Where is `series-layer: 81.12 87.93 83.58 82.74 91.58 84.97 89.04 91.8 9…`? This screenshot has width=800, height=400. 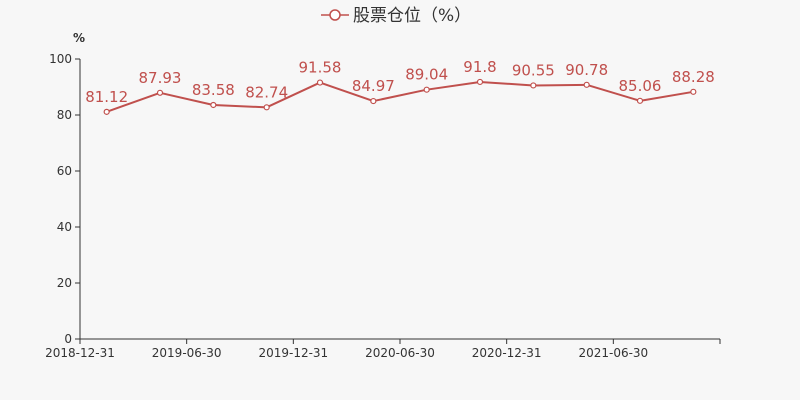
series-layer: 81.12 87.93 83.58 82.74 91.58 84.97 89.04 91.8 9… is located at coordinates (400, 86).